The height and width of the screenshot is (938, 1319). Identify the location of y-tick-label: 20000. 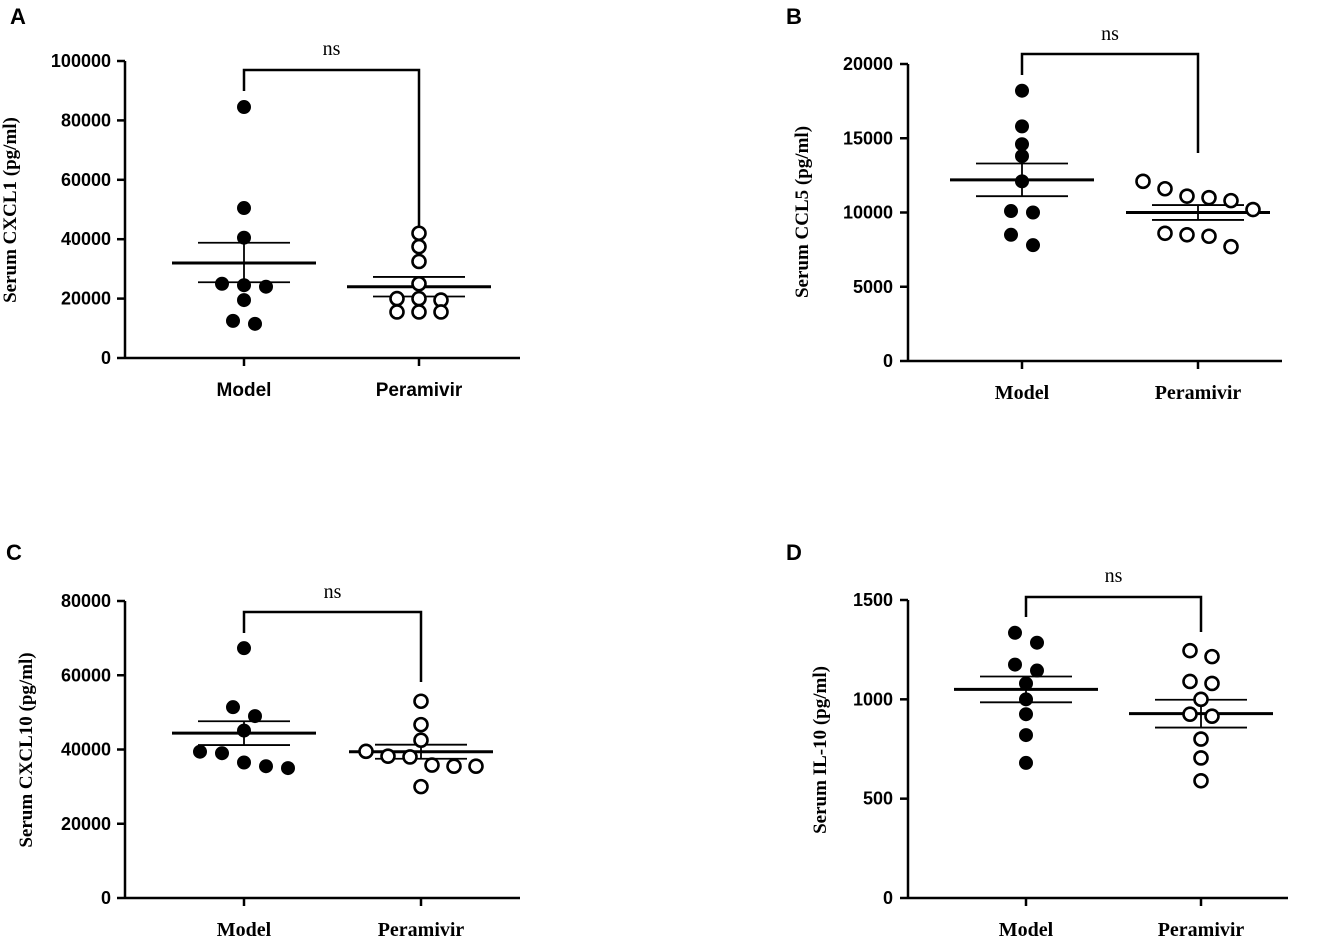
(86, 299).